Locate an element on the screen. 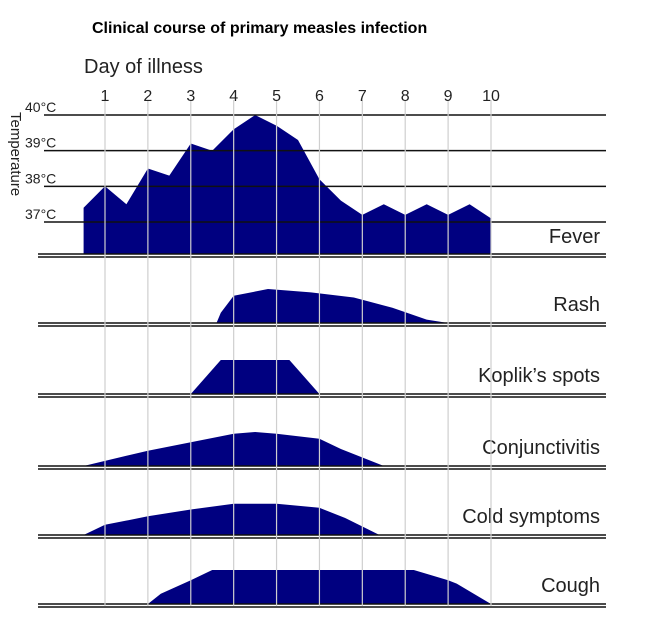  x-axis-label: Day of illness is located at coordinates (143, 67).